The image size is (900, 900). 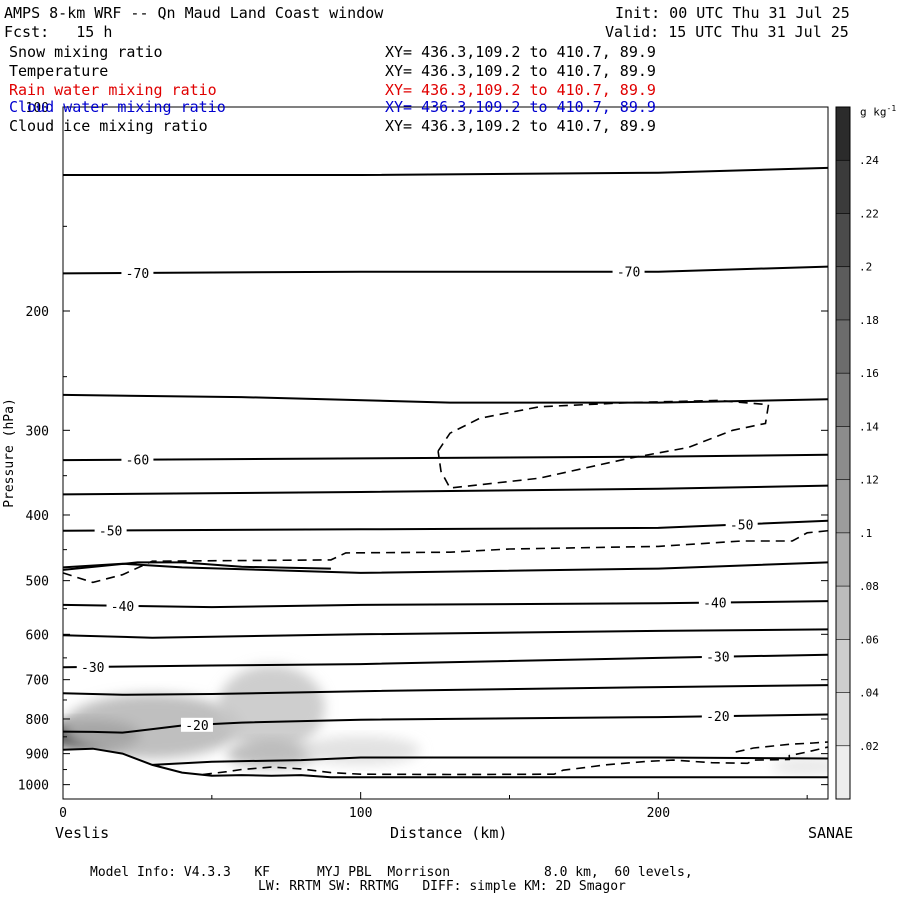 What do you see at coordinates (59, 71) in the screenshot?
I see `legend-name-temperature: Temperature` at bounding box center [59, 71].